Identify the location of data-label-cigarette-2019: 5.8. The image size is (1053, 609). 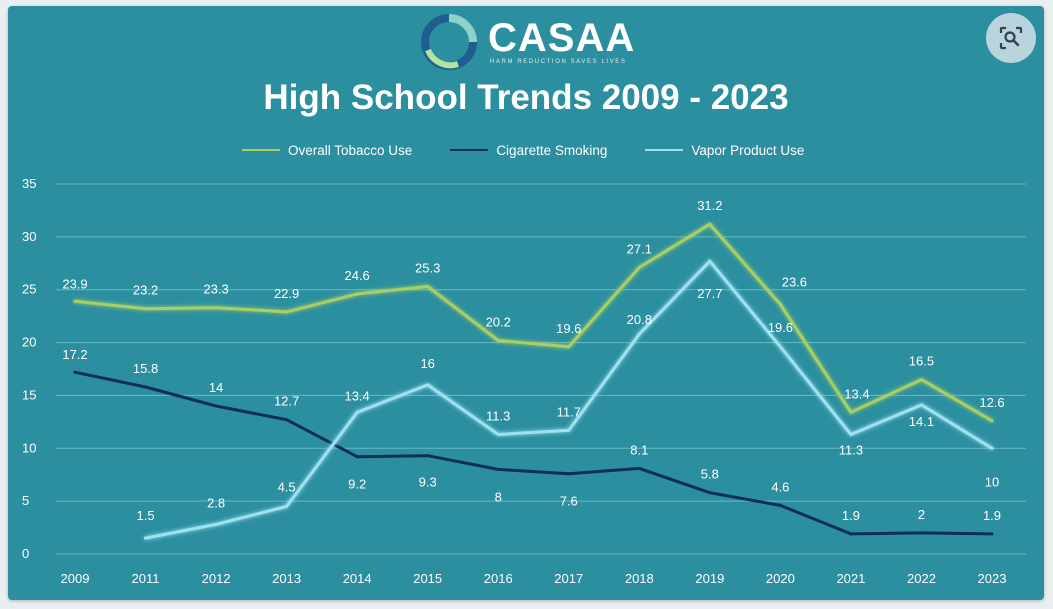
(710, 474).